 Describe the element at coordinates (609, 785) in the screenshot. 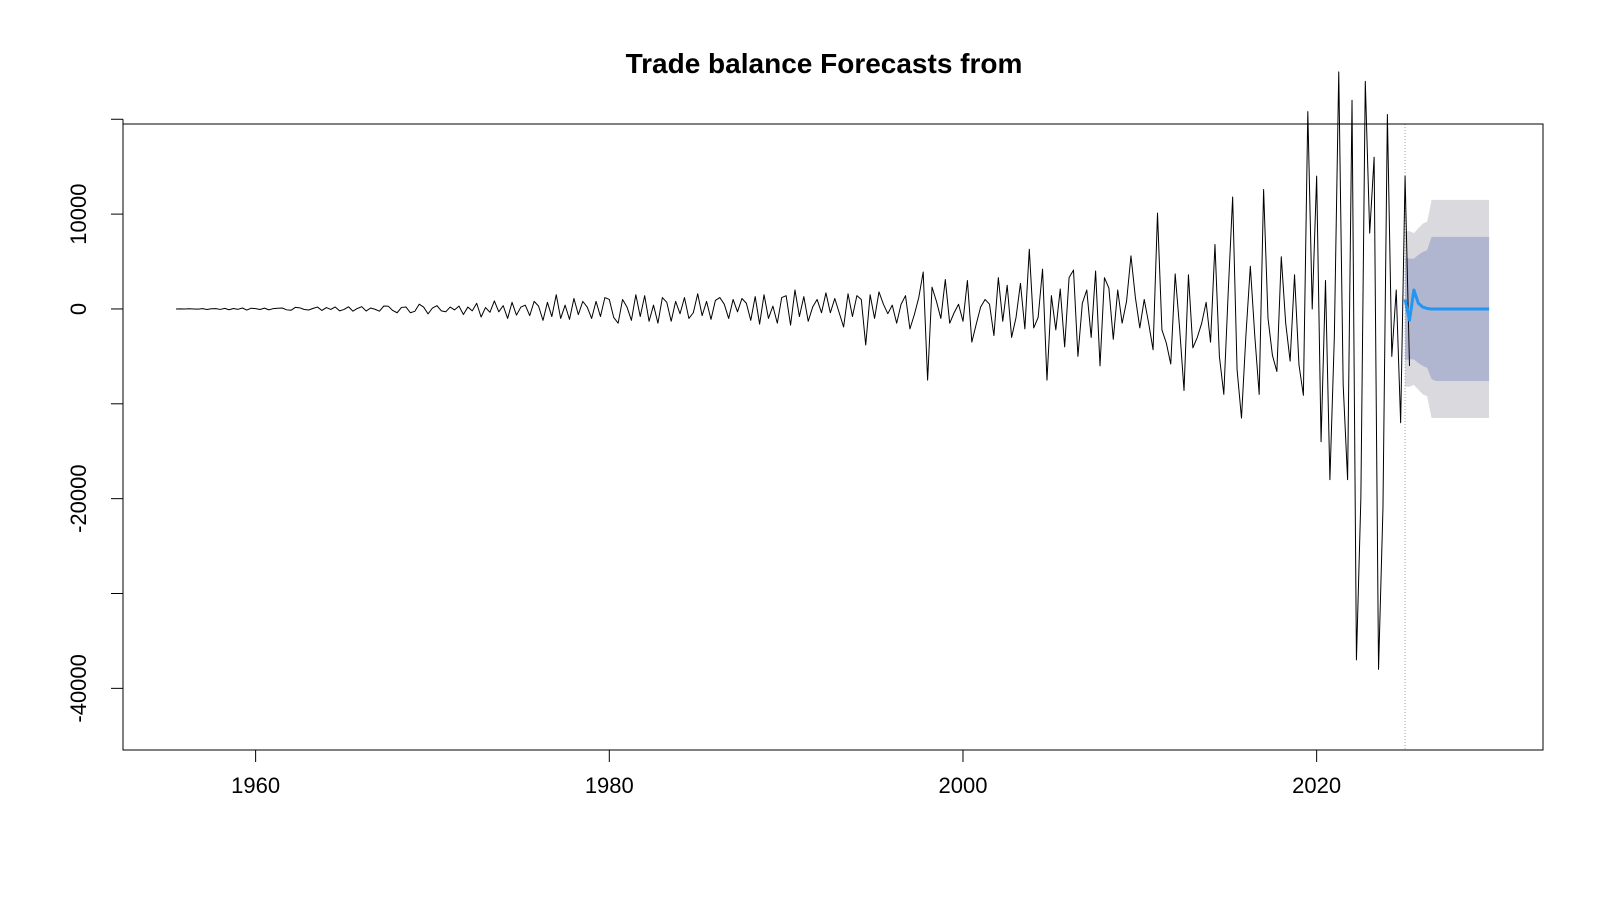

I see `x-tick-label: 1980` at that location.